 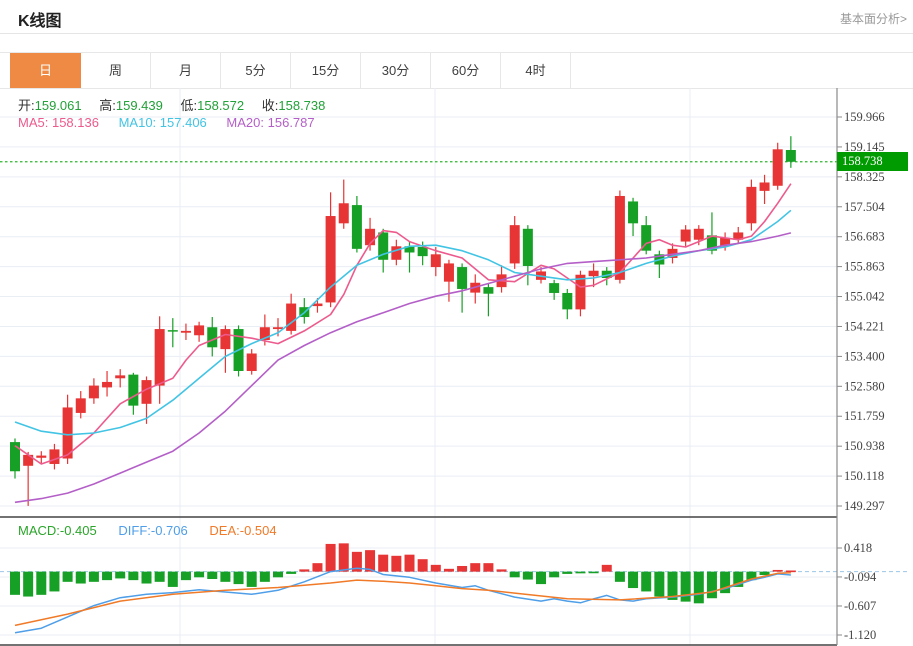 What do you see at coordinates (466, 70) in the screenshot?
I see `tab-60min: 60分` at bounding box center [466, 70].